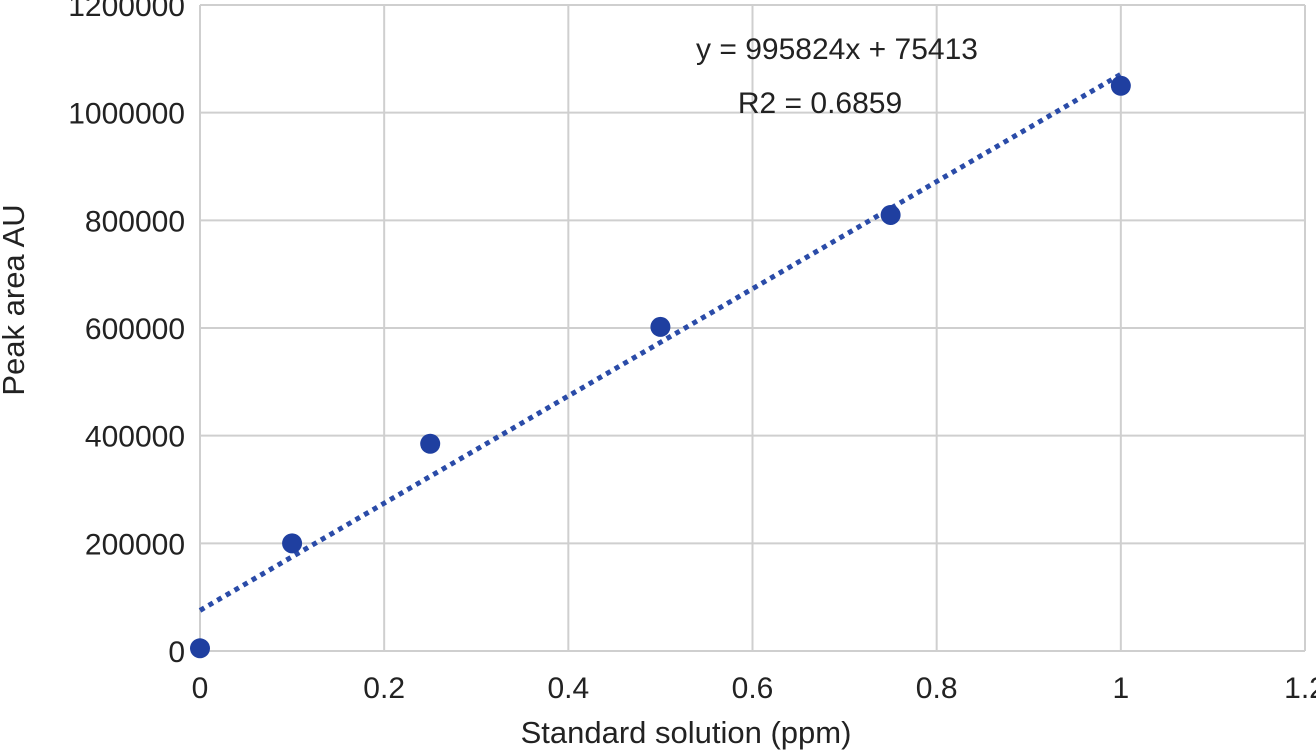 The height and width of the screenshot is (753, 1316). Describe the element at coordinates (135, 437) in the screenshot. I see `y-tick-label: 400000` at that location.